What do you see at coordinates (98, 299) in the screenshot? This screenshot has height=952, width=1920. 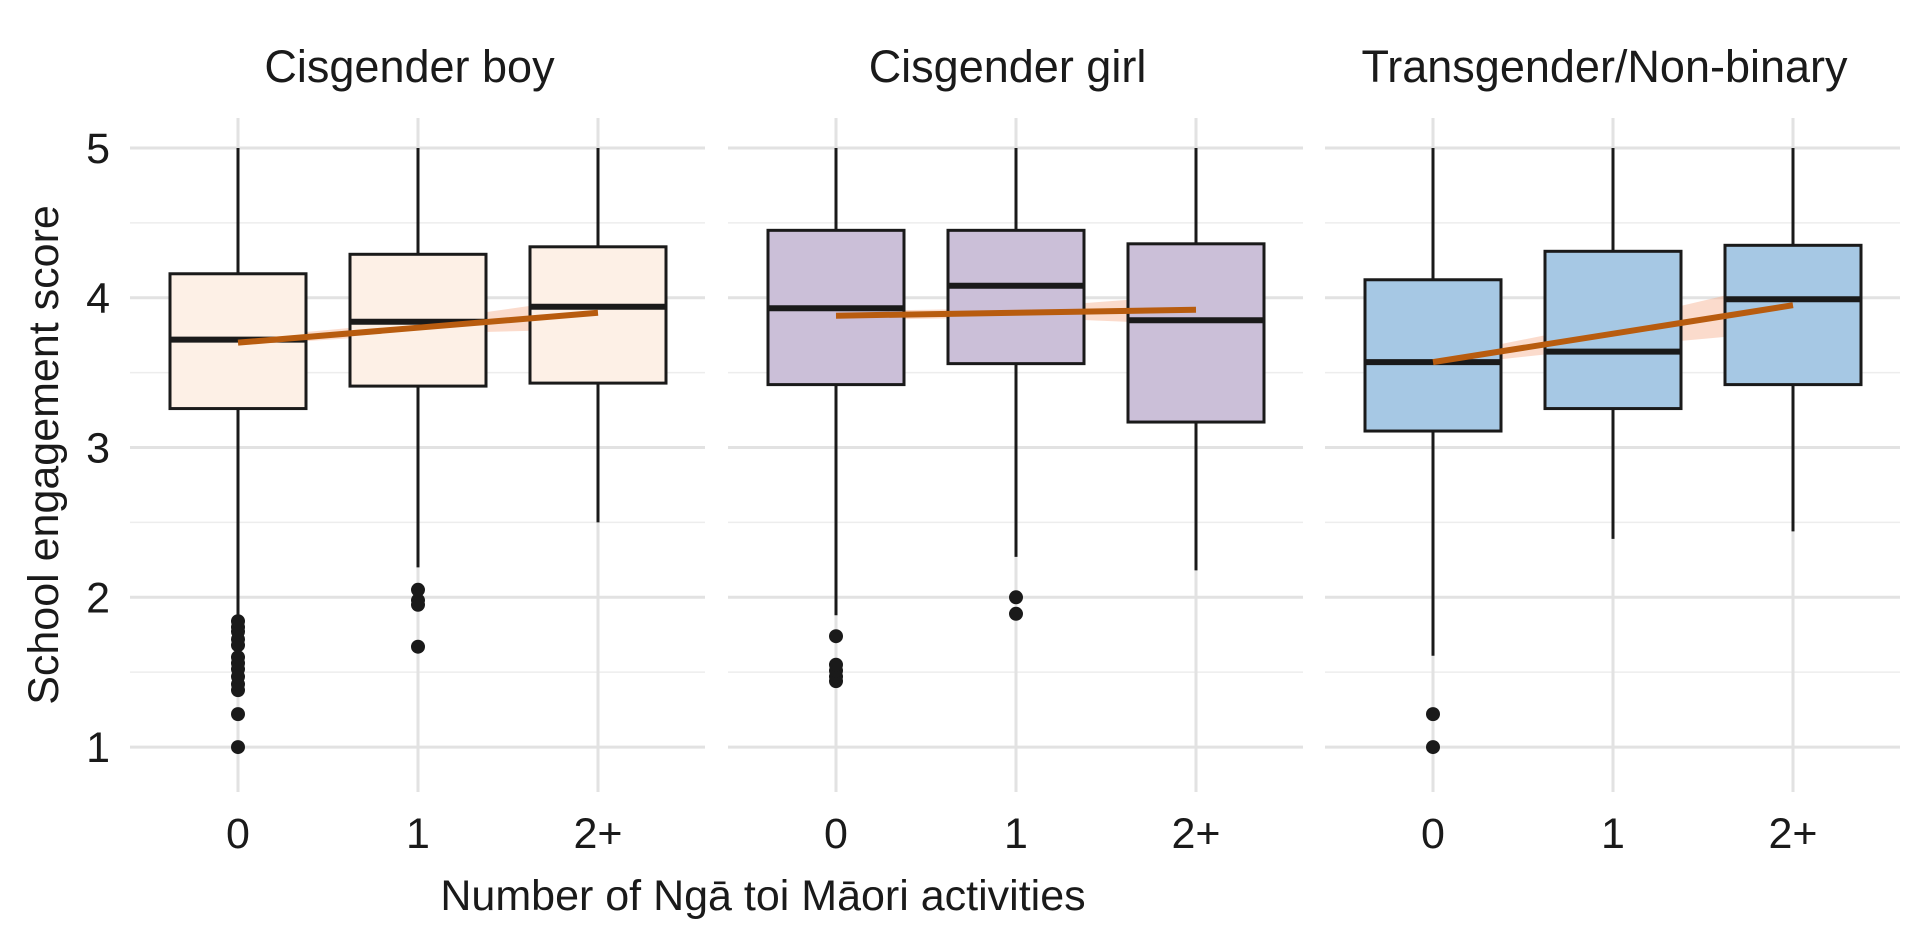 I see `y-tick-label: 4` at bounding box center [98, 299].